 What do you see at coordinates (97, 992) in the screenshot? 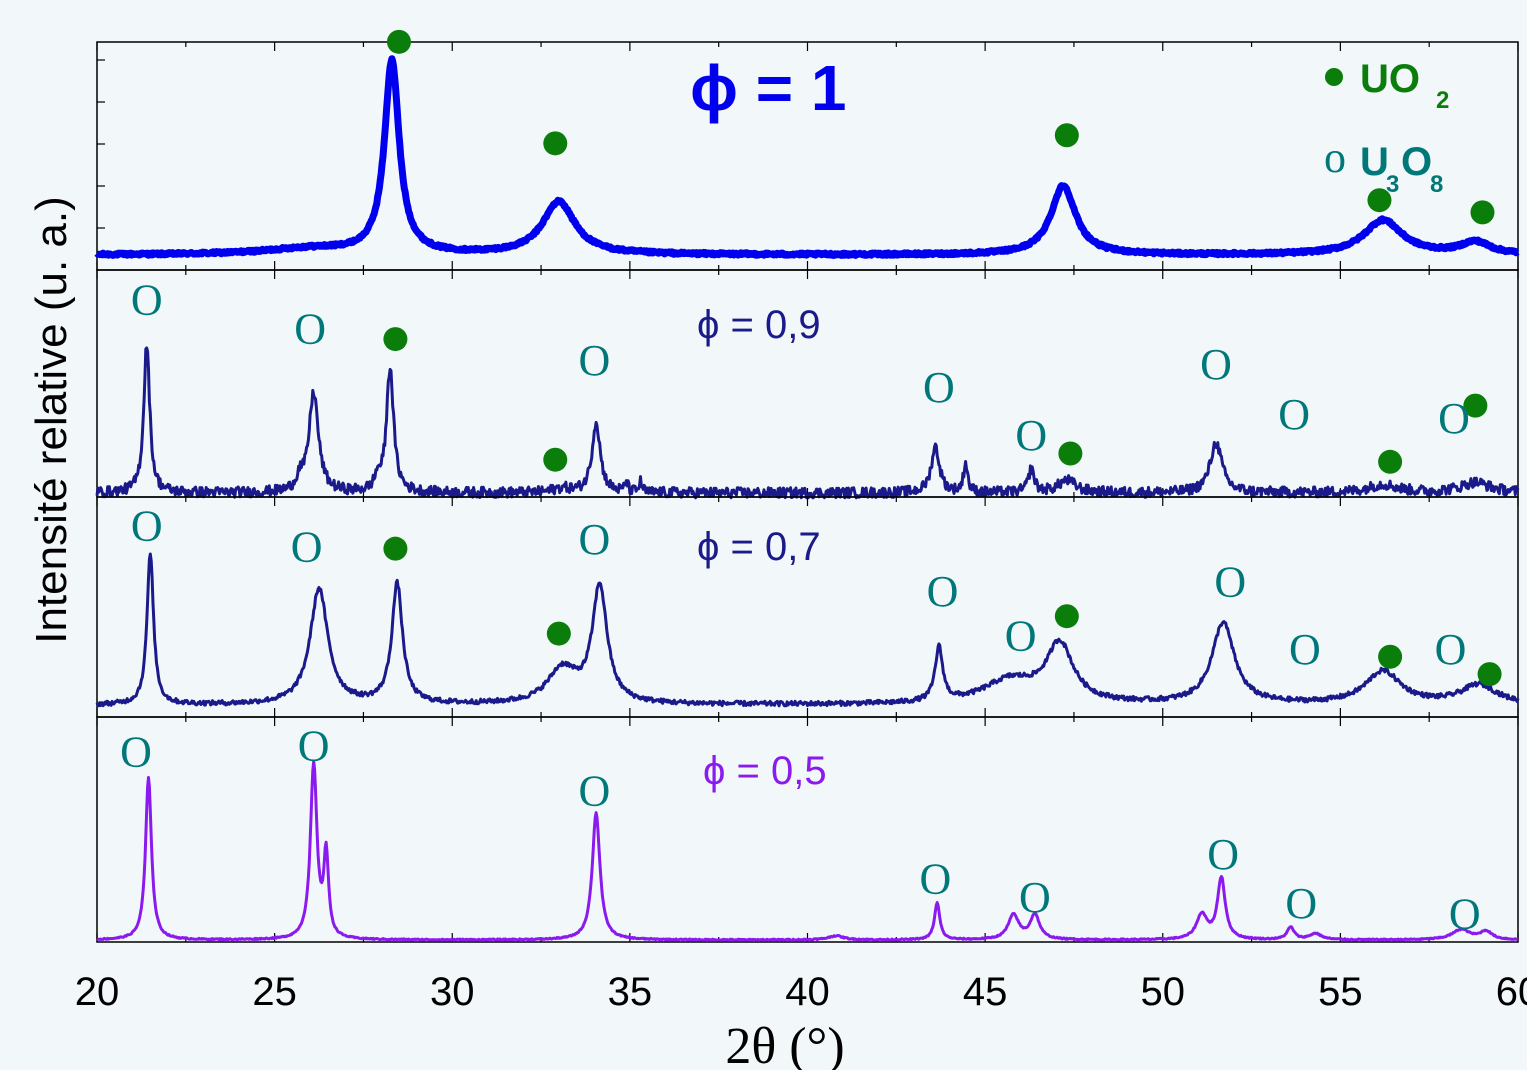
I see `x-tick-label: 20` at bounding box center [97, 992].